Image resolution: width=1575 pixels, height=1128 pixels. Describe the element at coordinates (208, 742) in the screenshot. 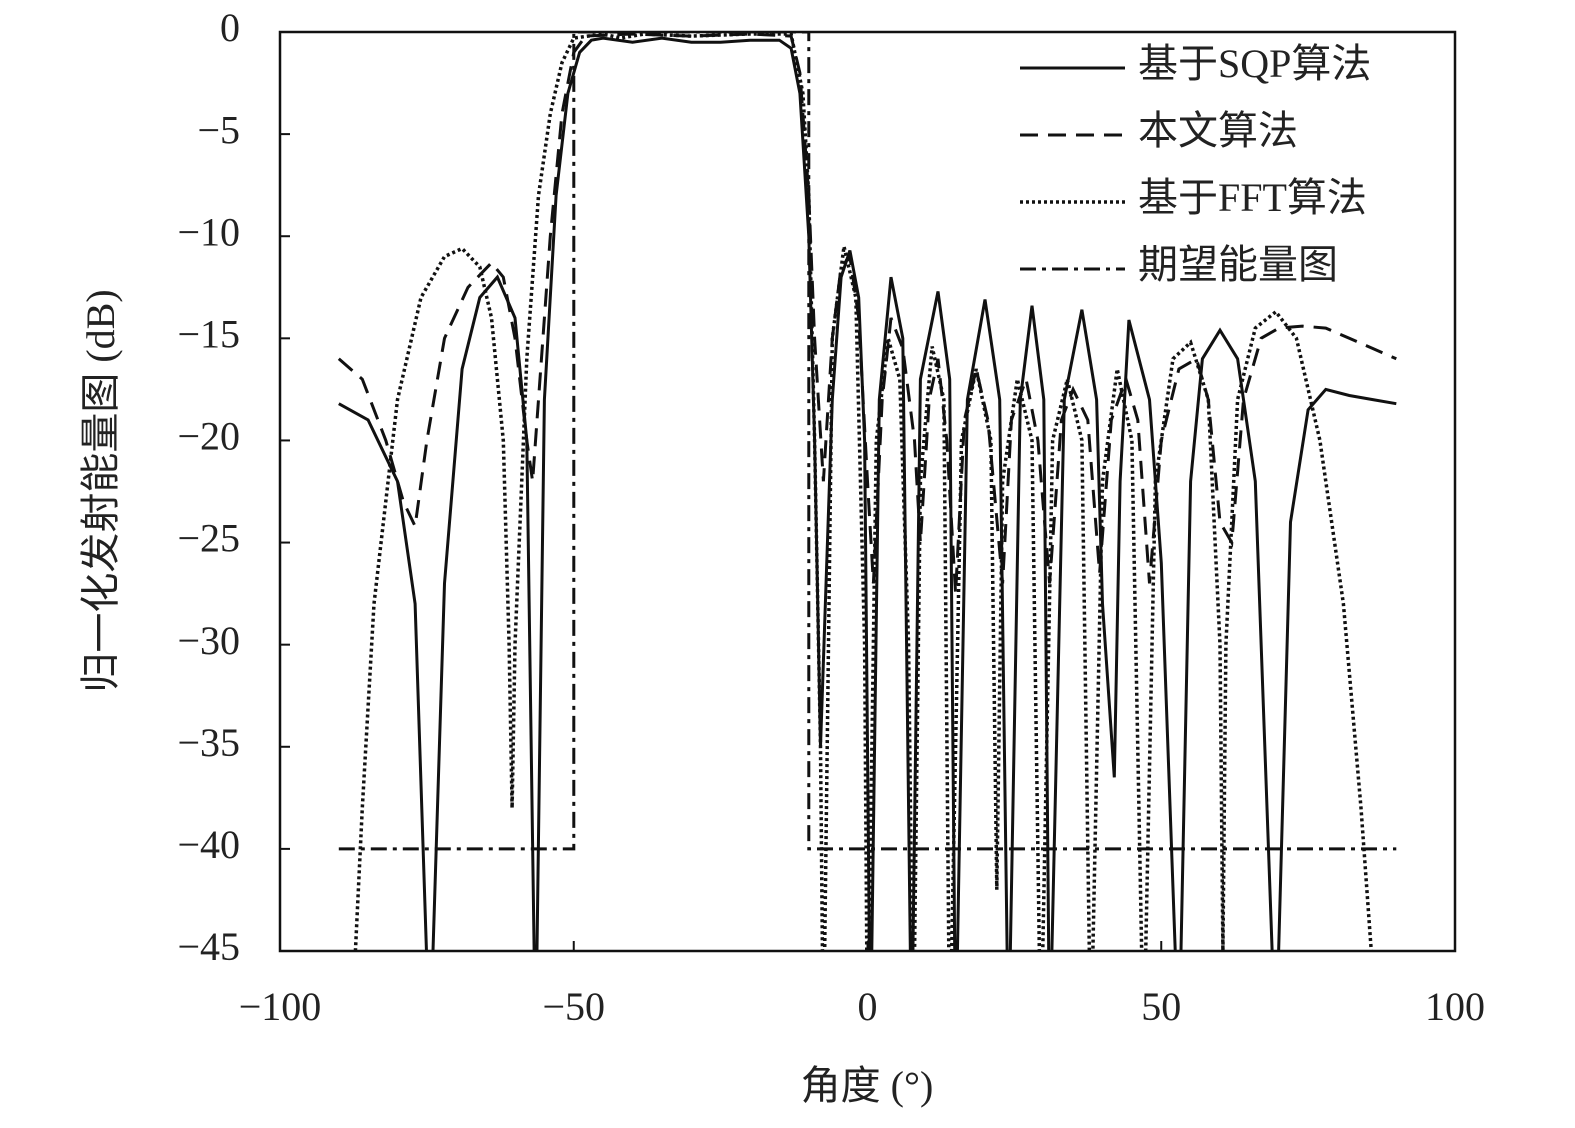

I see `y-tick-label: −35` at that location.